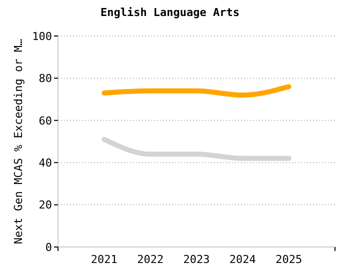  What do you see at coordinates (289, 259) in the screenshot?
I see `x-tick-label: 2025` at bounding box center [289, 259].